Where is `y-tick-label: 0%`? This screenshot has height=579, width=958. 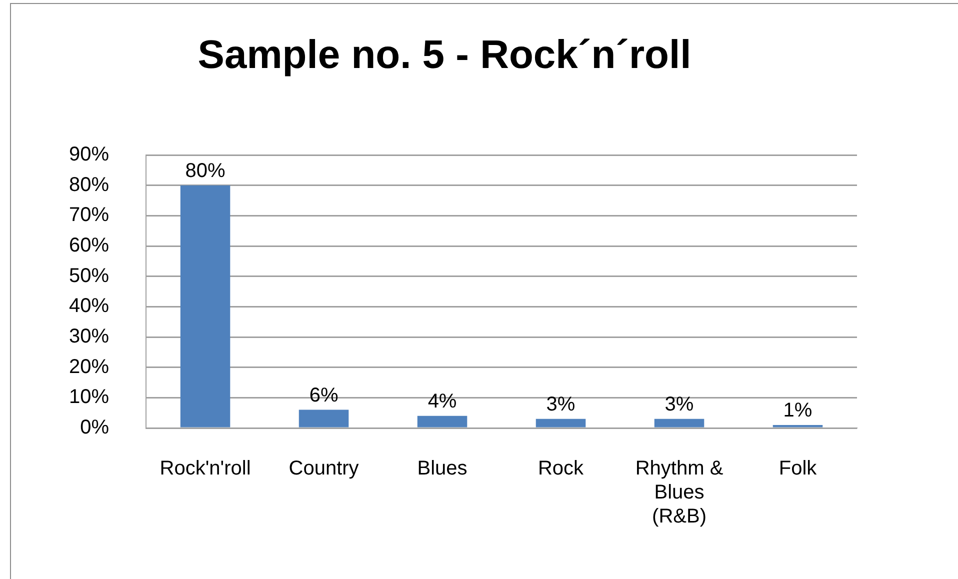
y-tick-label: 0% is located at coordinates (95, 427).